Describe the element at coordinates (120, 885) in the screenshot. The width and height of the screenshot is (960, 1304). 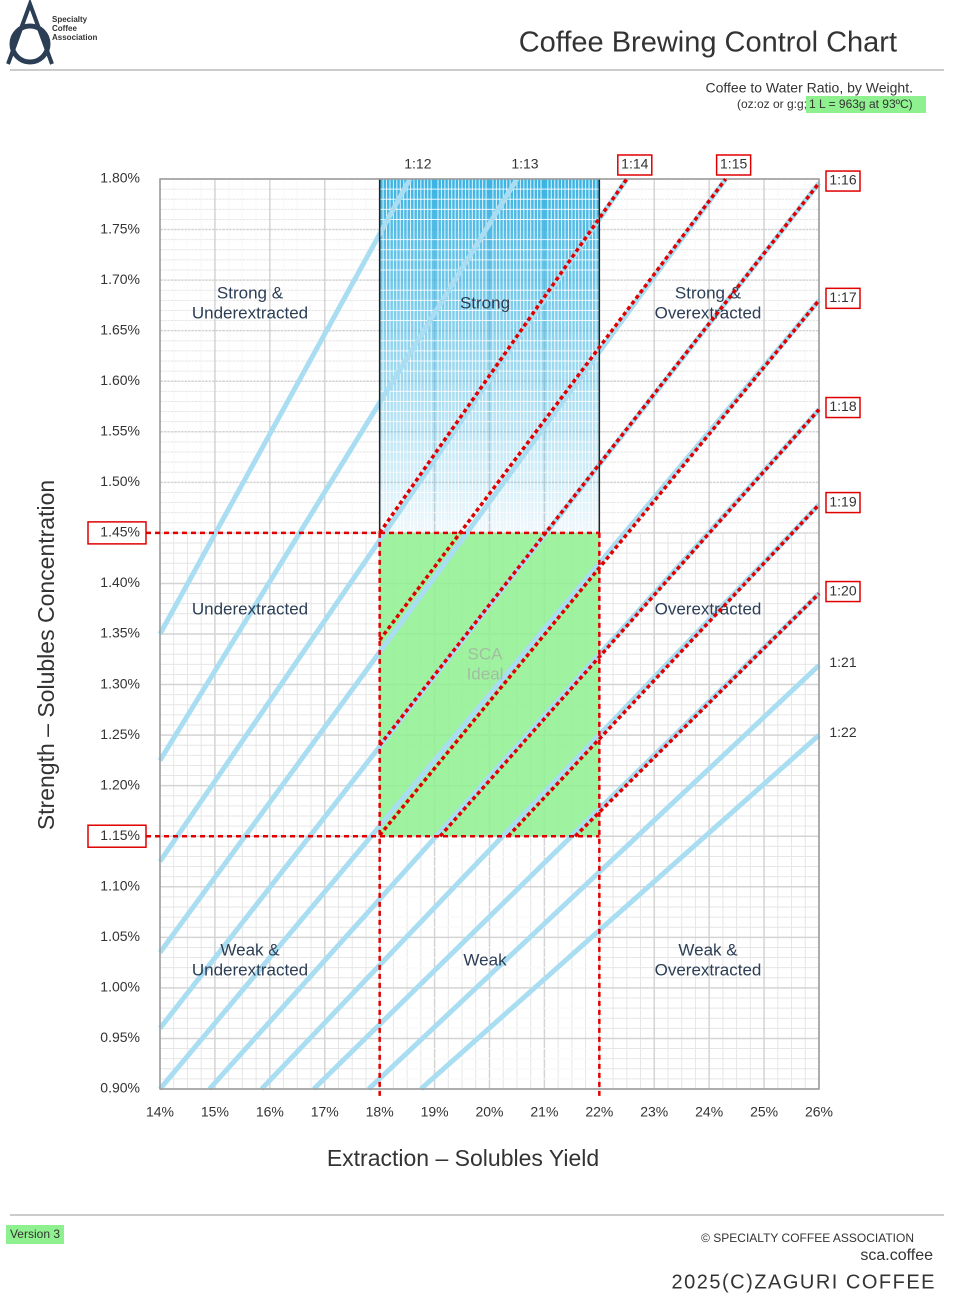
I see `y-tick-label: 1.10%` at that location.